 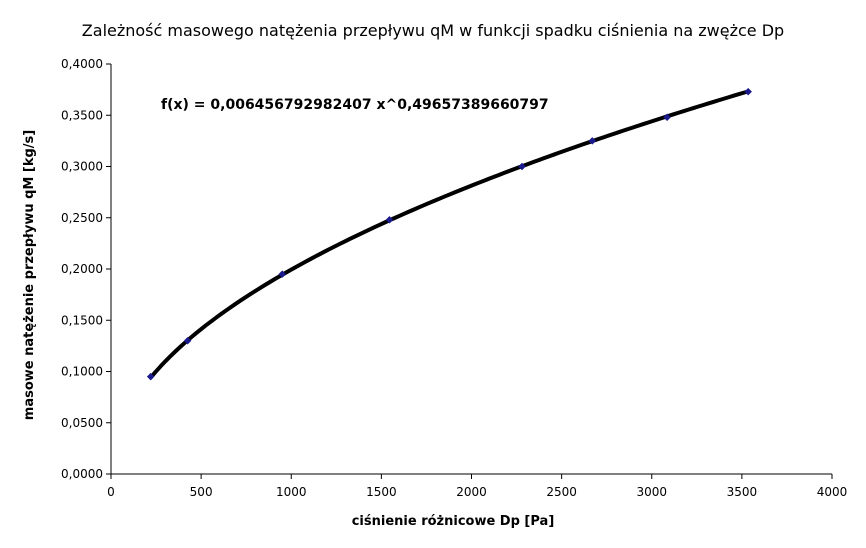 What do you see at coordinates (82, 115) in the screenshot?
I see `y-tick-label: 0,3500` at bounding box center [82, 115].